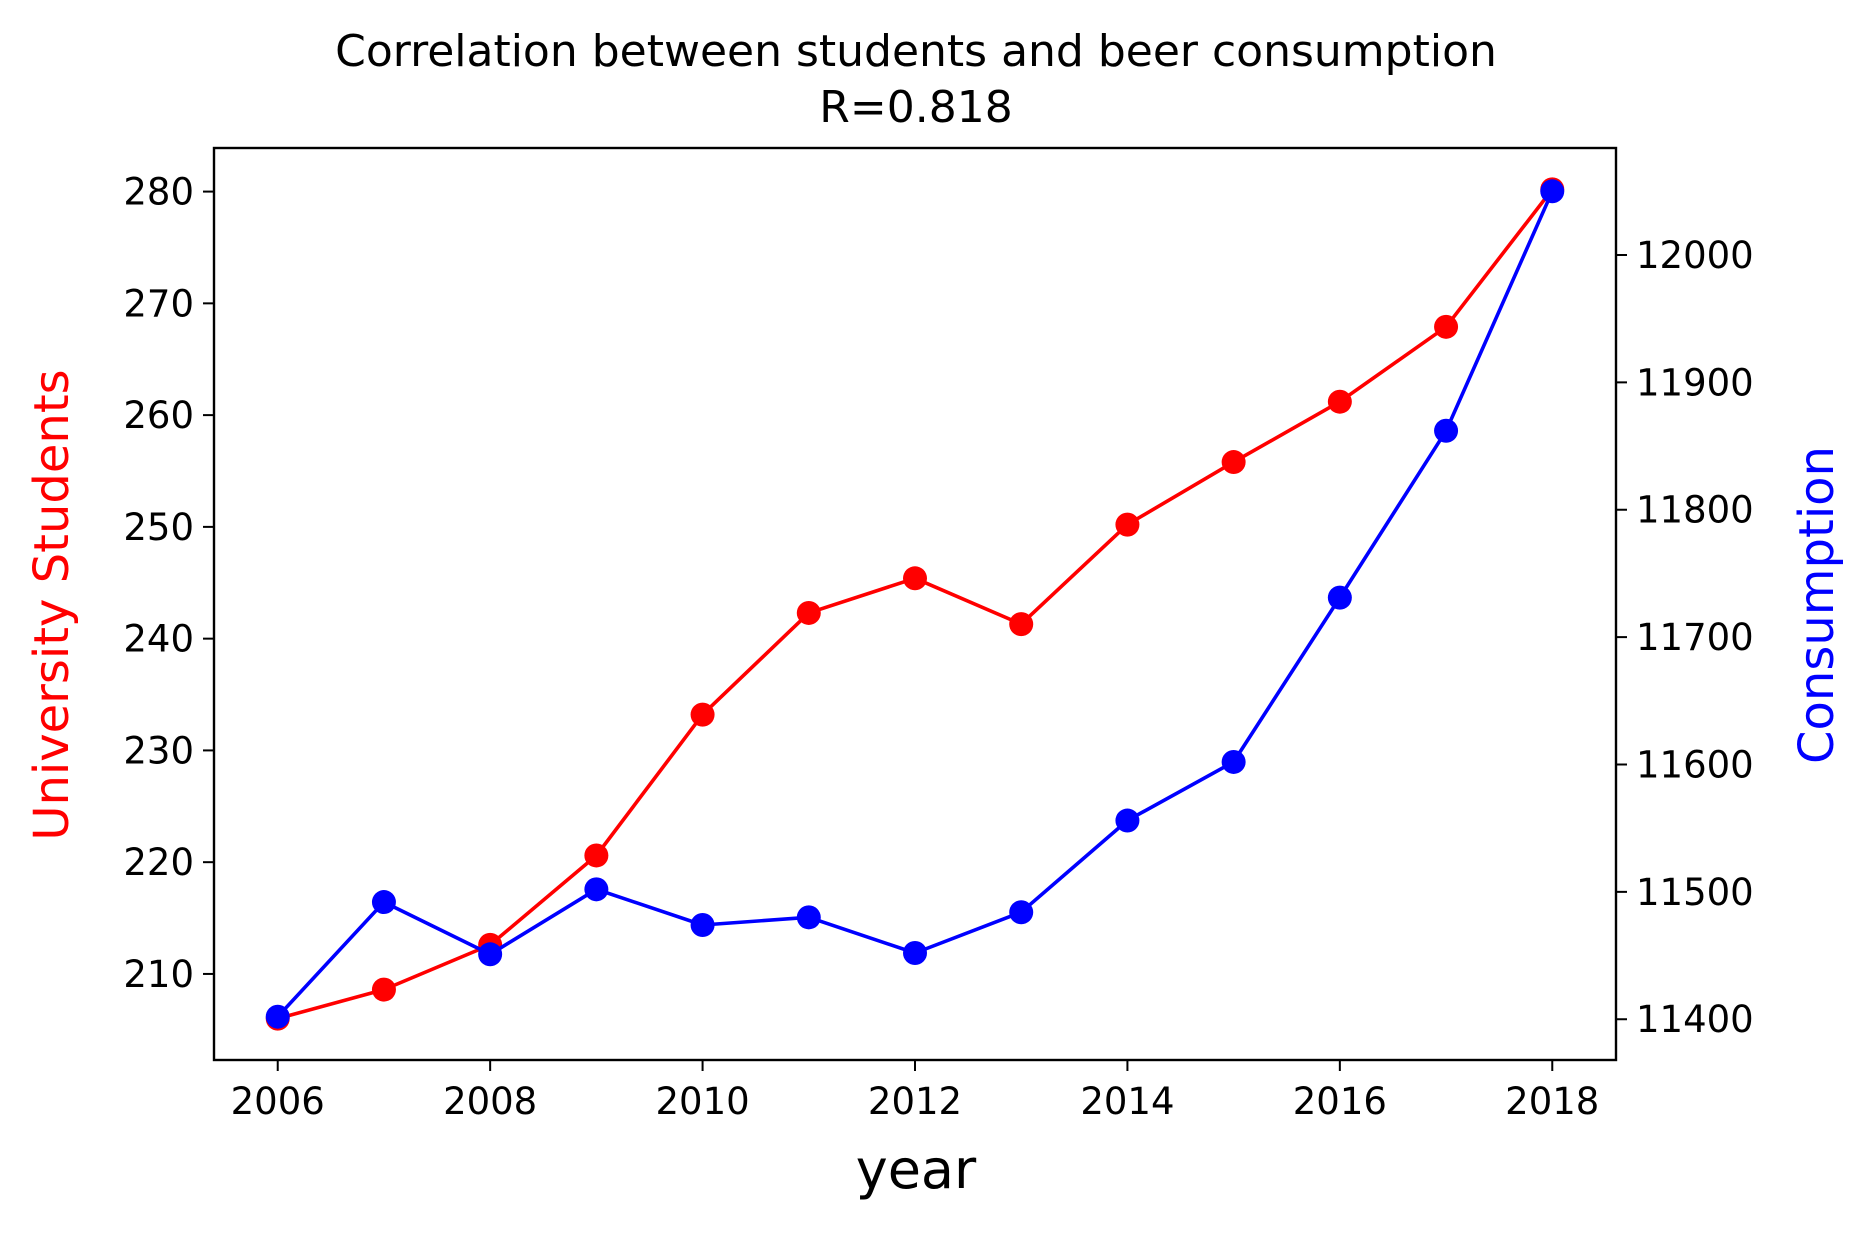  Describe the element at coordinates (158, 862) in the screenshot. I see `y-left-tick-label: 220` at that location.